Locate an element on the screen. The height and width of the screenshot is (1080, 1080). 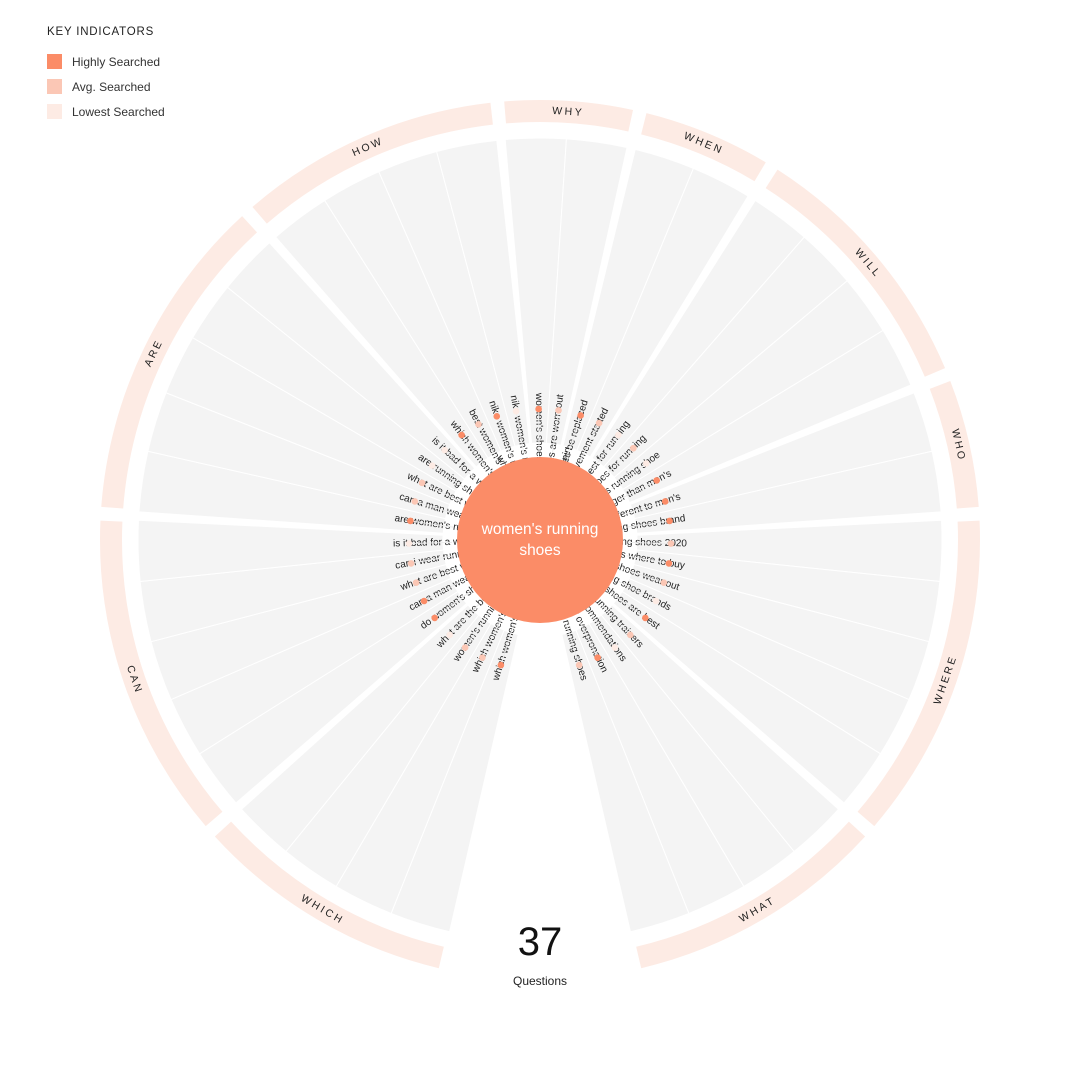
legend-label-low: Lowest Searched is located at coordinates (118, 111).